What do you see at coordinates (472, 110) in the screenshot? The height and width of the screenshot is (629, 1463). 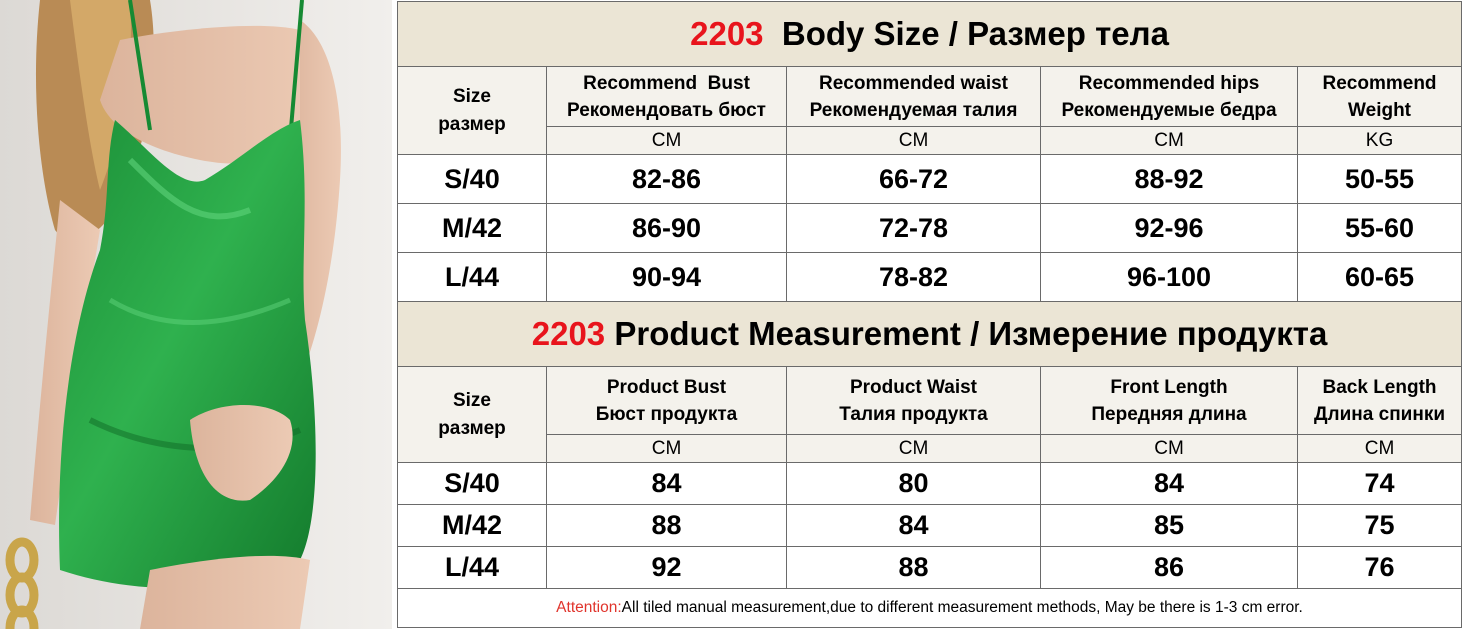 I see `body-size-size-header: Size размер` at bounding box center [472, 110].